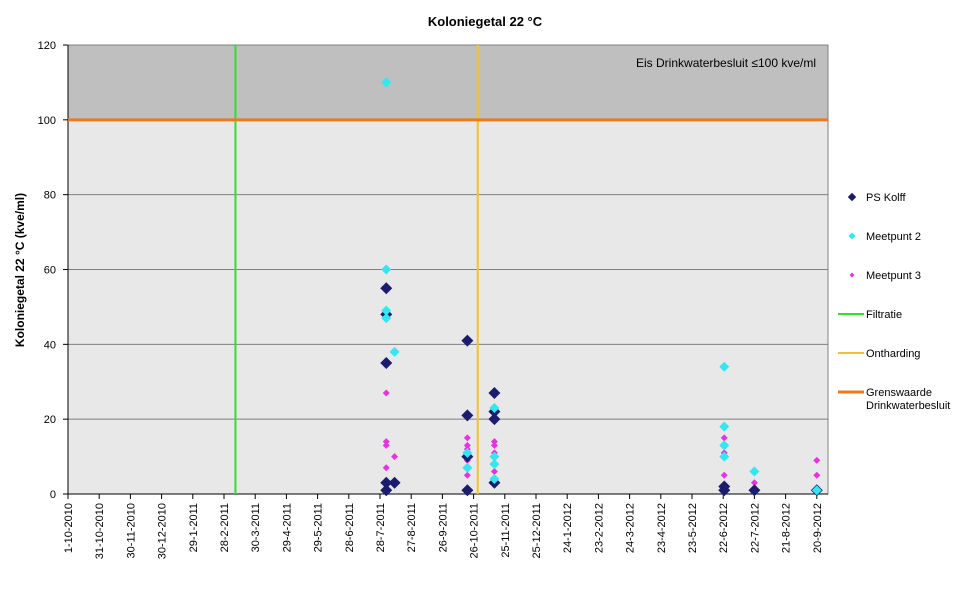 This screenshot has width=967, height=590. I want to click on x-tick-label: 29-1-2011, so click(194, 527).